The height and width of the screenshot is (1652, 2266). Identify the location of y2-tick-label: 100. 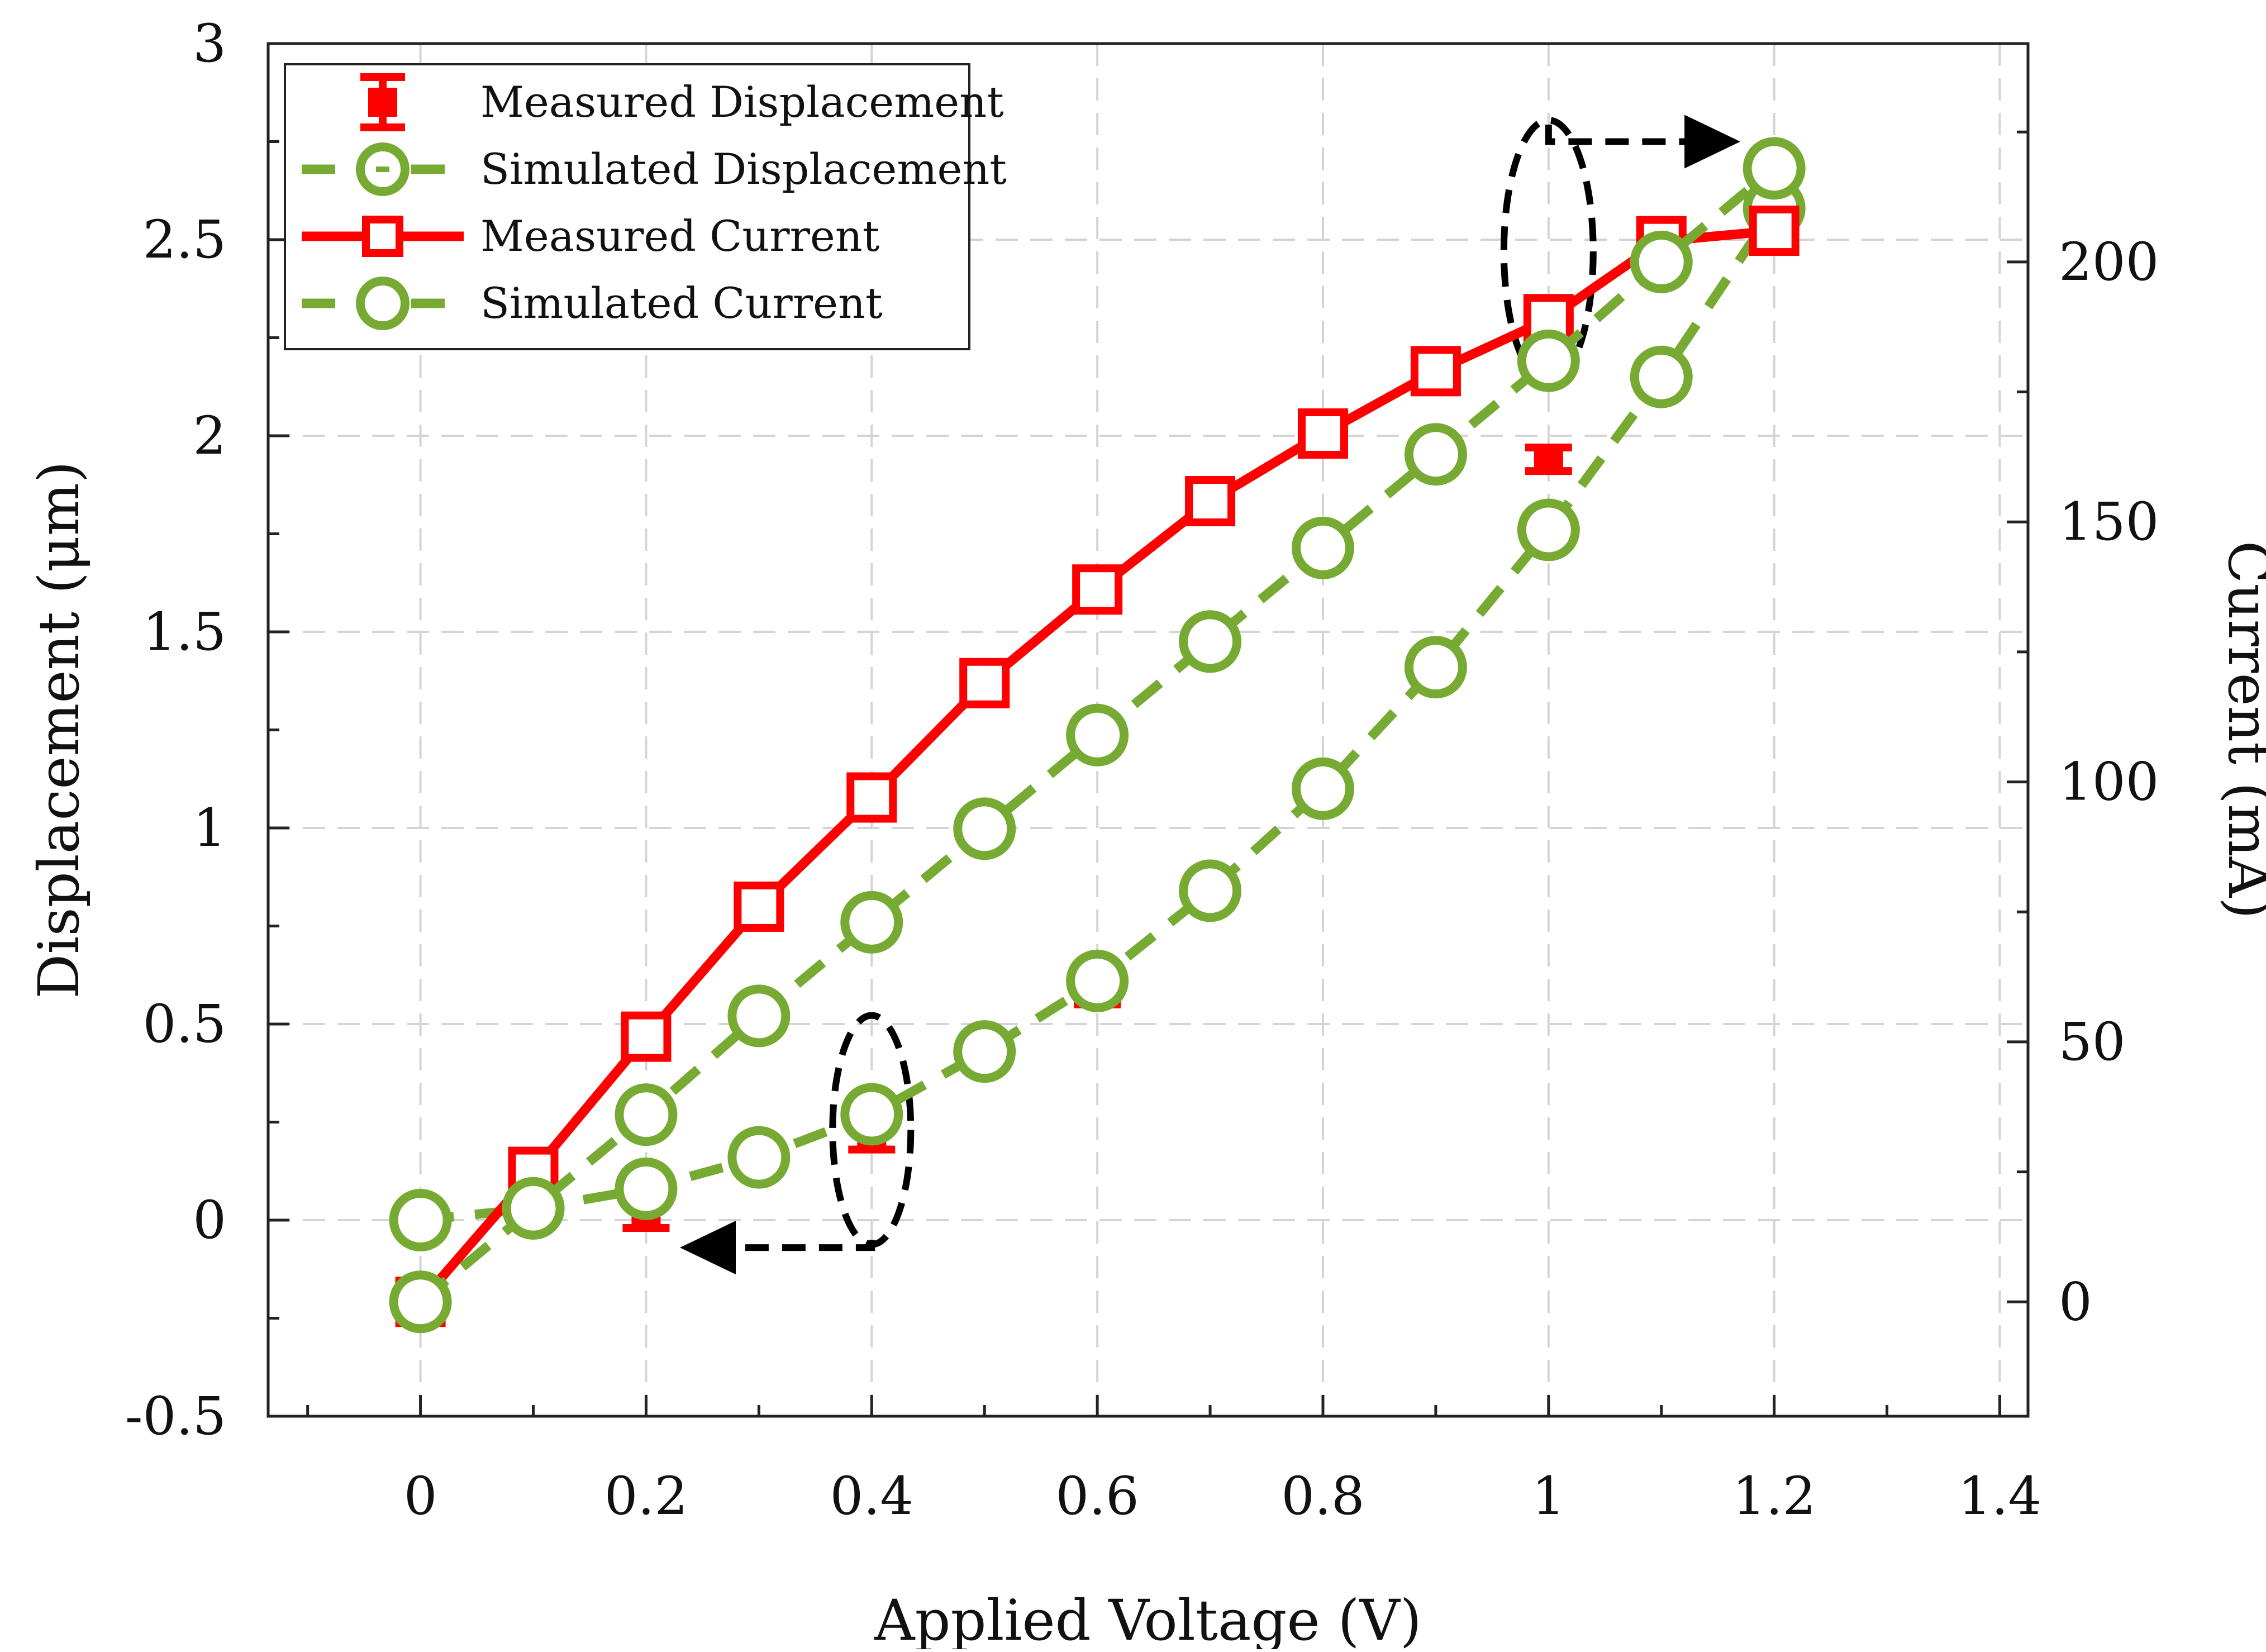
(2109, 782).